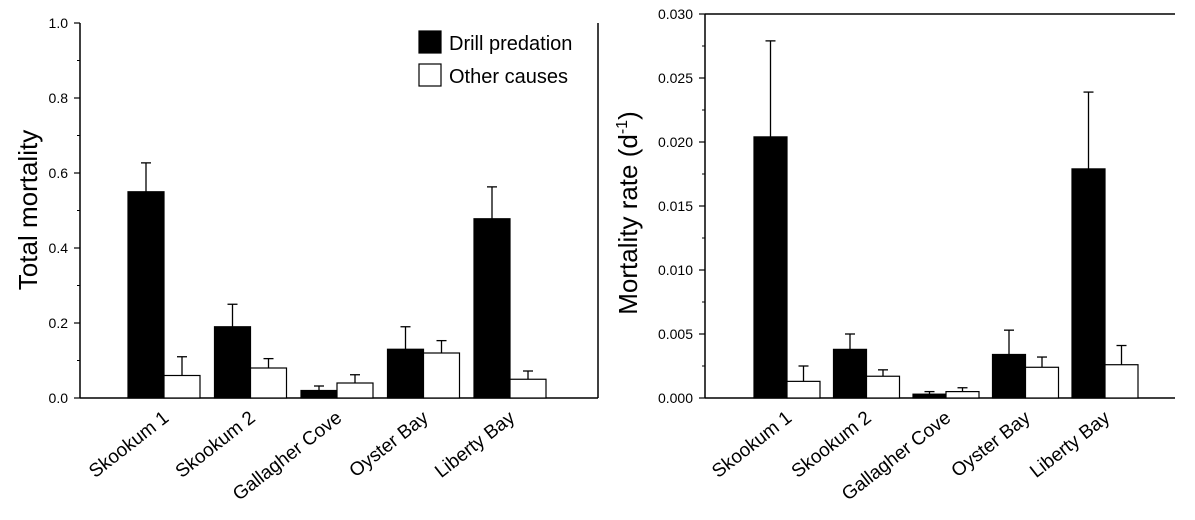  What do you see at coordinates (675, 78) in the screenshot?
I see `right-y-tick-label: 0.025` at bounding box center [675, 78].